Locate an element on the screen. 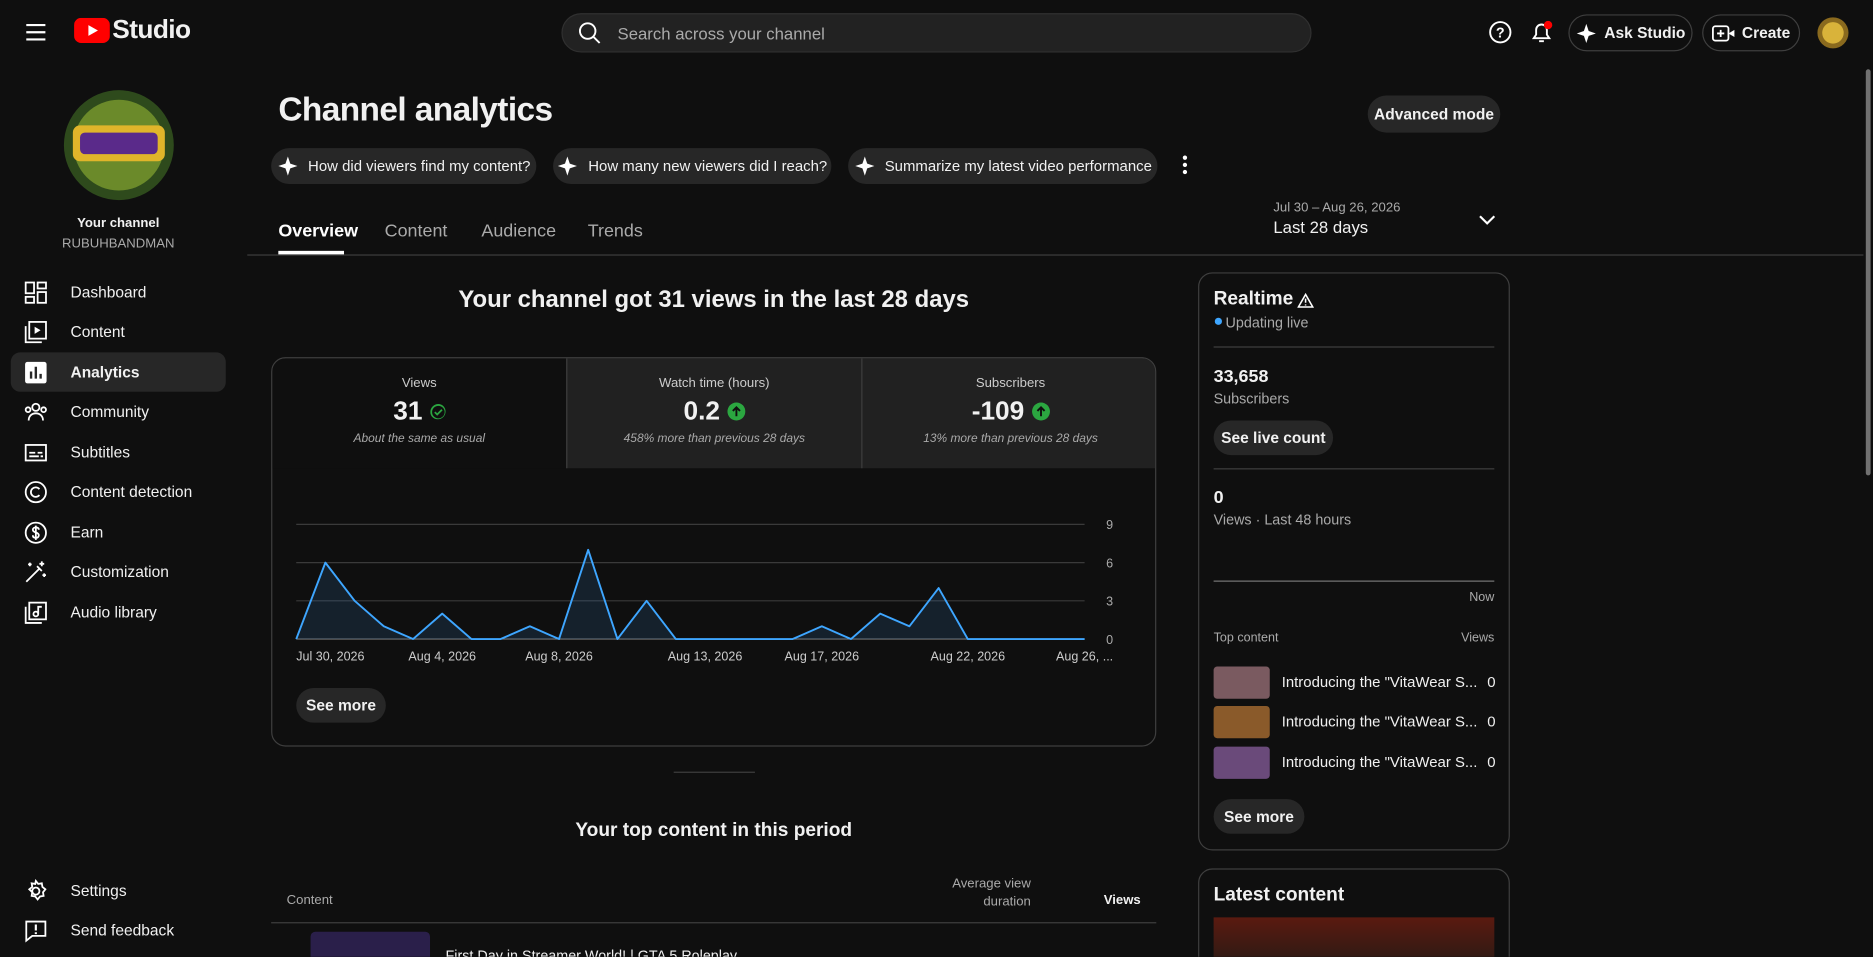 The width and height of the screenshot is (1873, 957). nav-label: Earn is located at coordinates (87, 532).